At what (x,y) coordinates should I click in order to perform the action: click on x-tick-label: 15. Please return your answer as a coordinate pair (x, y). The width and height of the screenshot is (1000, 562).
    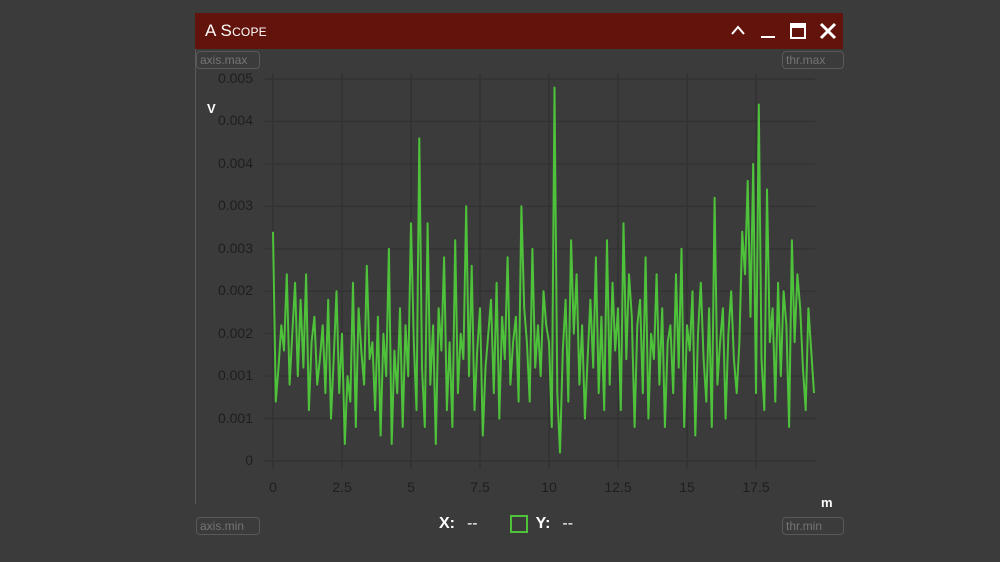
    Looking at the image, I should click on (687, 487).